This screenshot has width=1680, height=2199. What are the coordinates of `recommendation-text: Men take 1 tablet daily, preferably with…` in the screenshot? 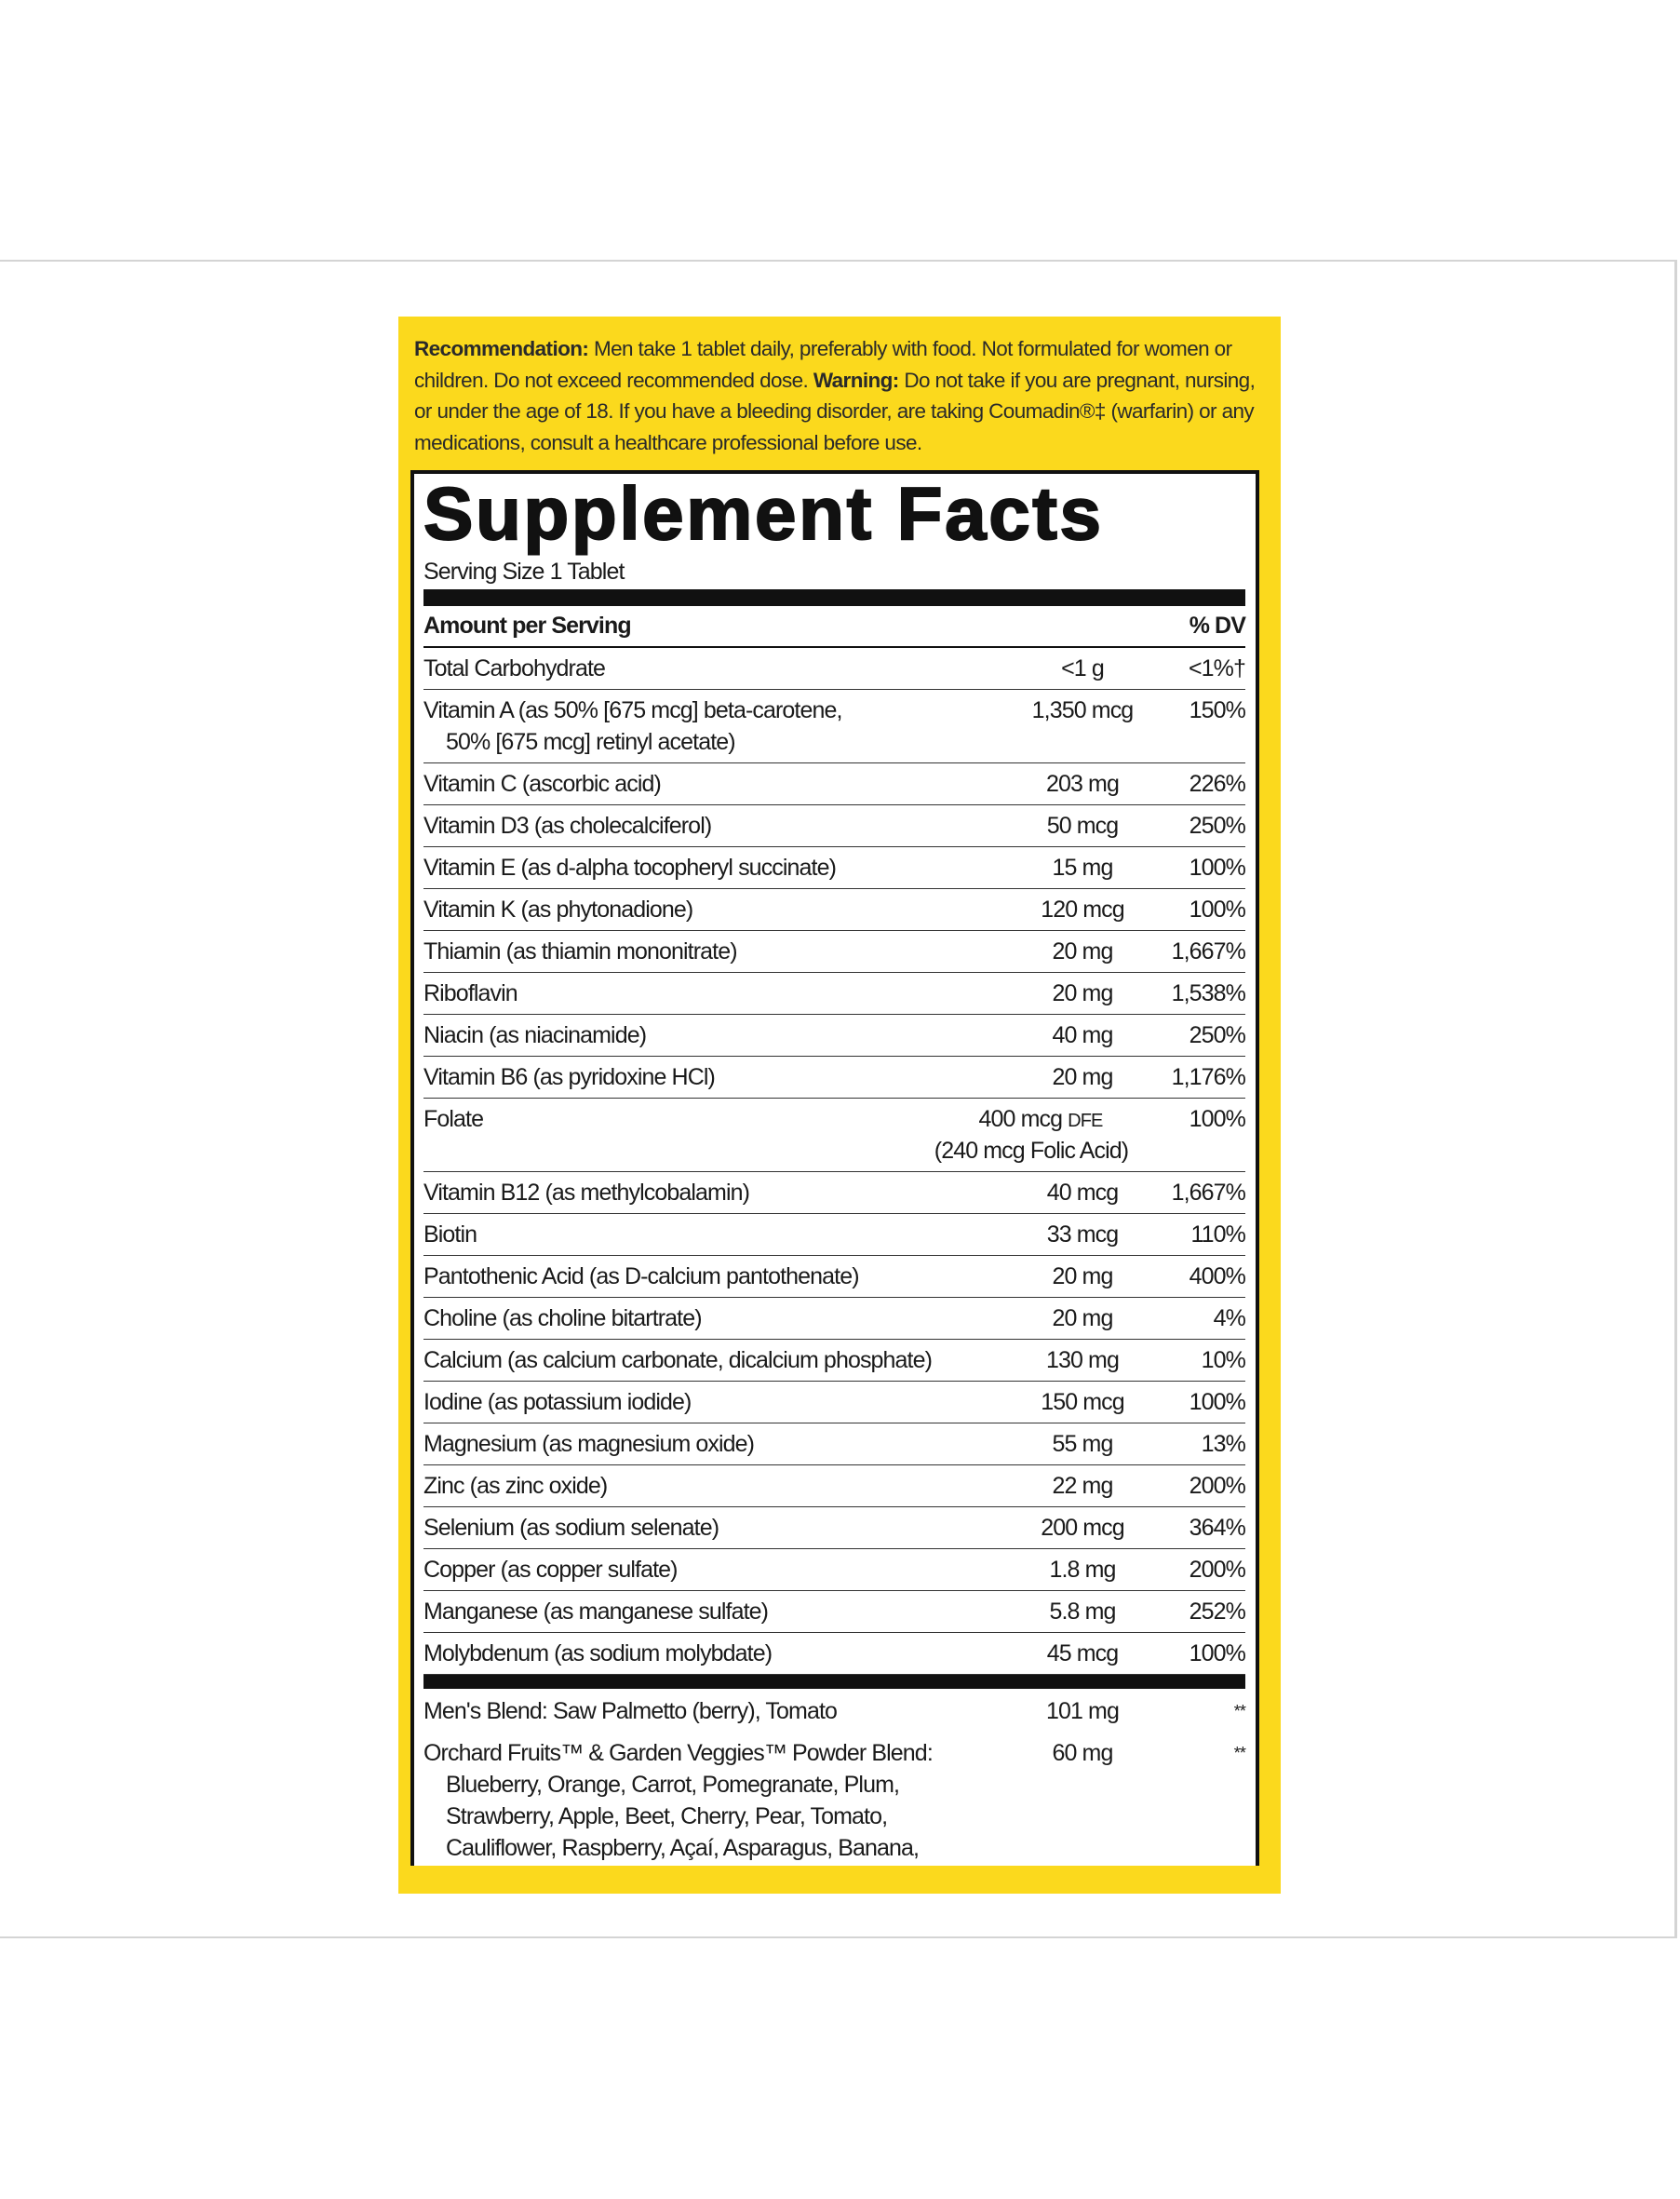 It's located at (823, 364).